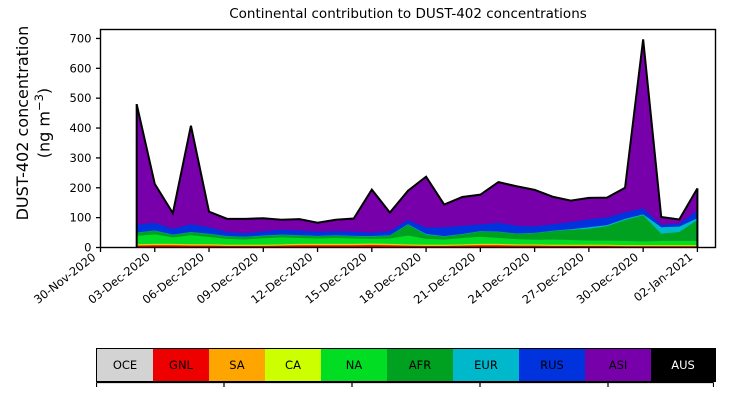 This screenshot has height=402, width=730. I want to click on y-tick-label: 0, so click(87, 248).